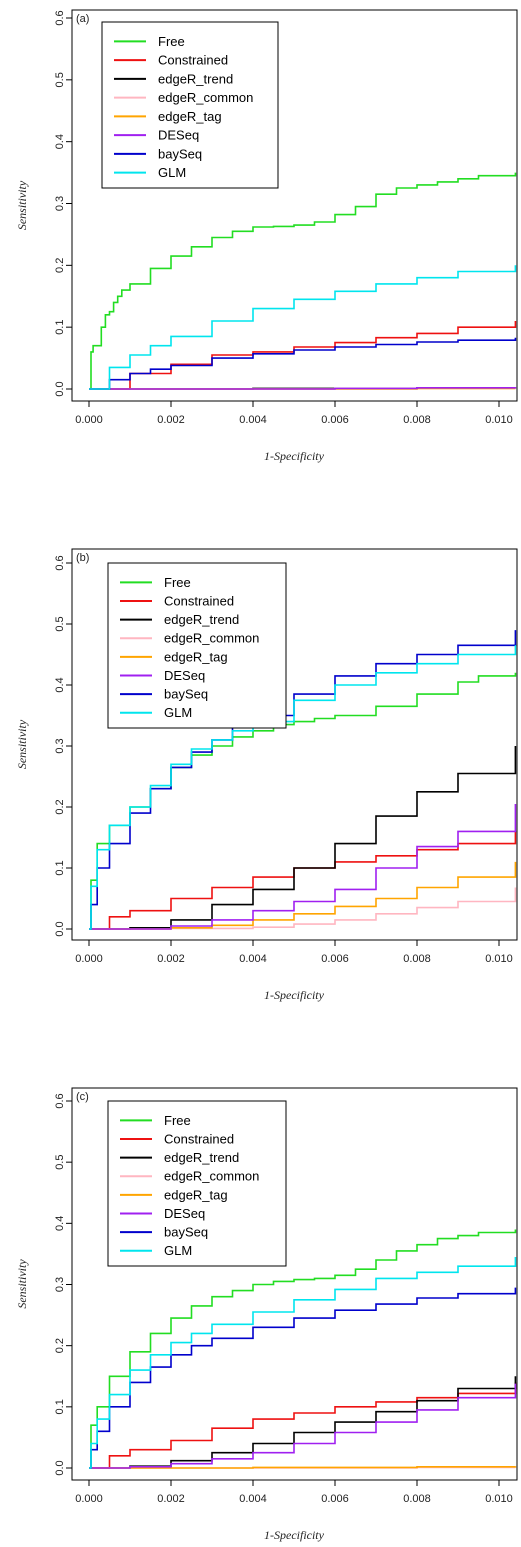  Describe the element at coordinates (82, 558) in the screenshot. I see `panel-label: (b)` at that location.